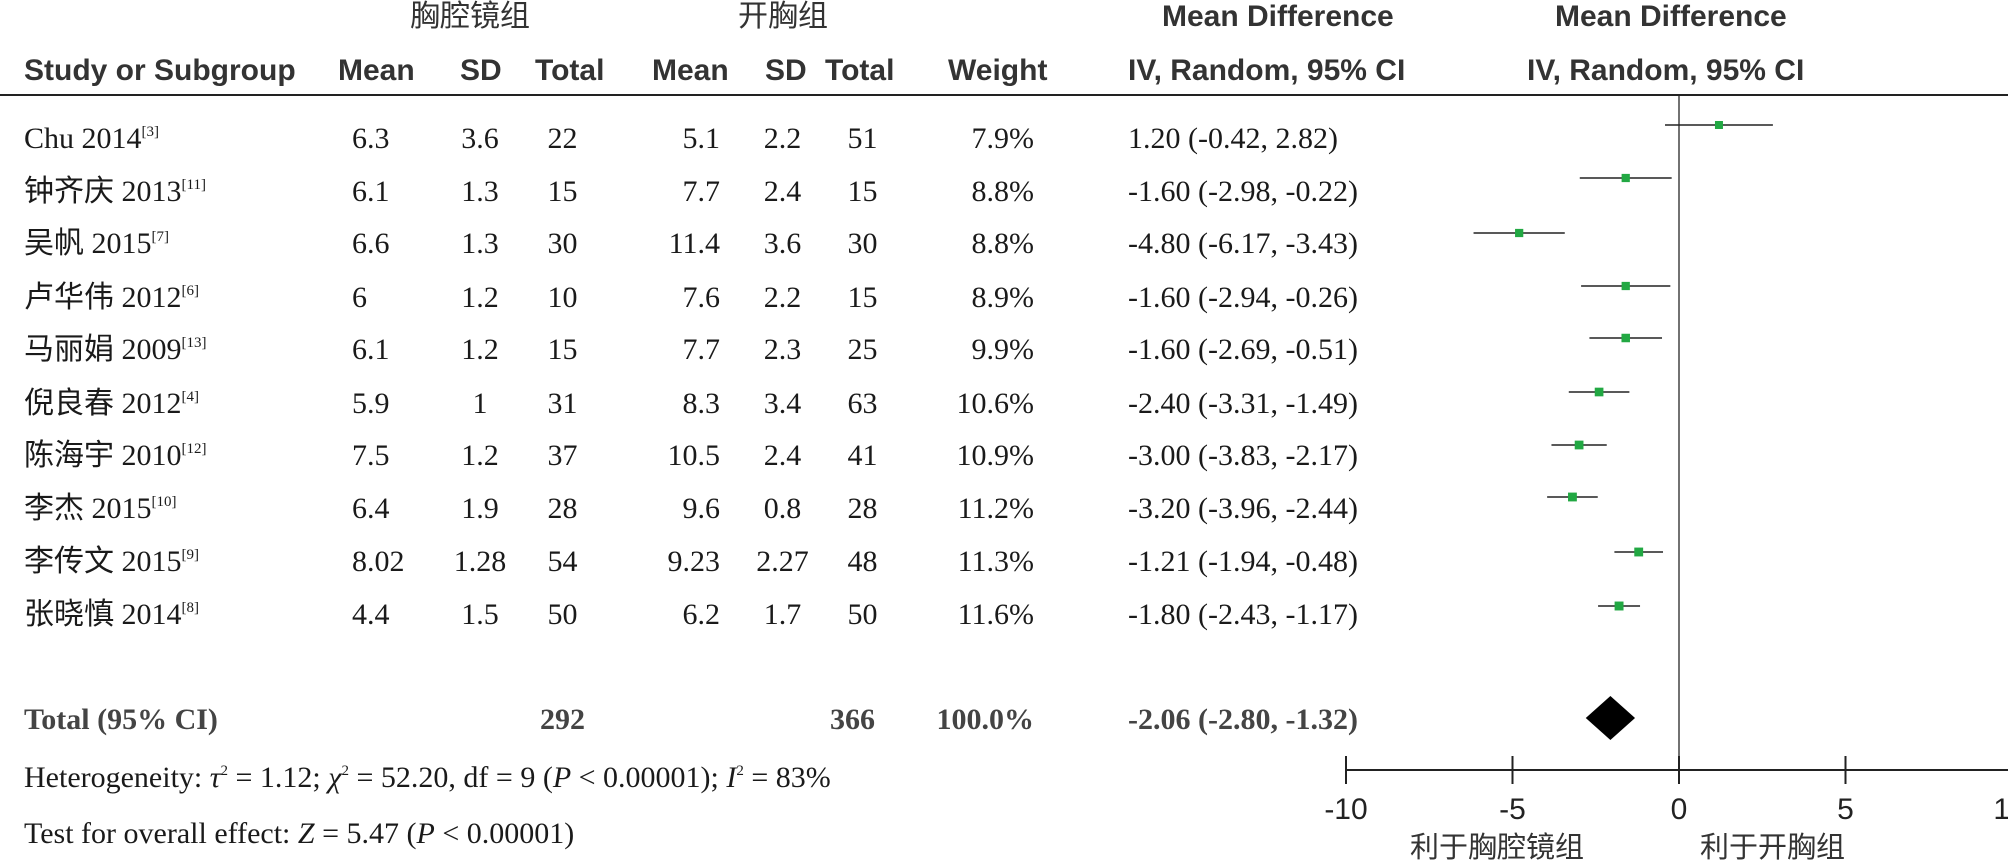 The height and width of the screenshot is (866, 2008). I want to click on row-mean1: 6, so click(359, 297).